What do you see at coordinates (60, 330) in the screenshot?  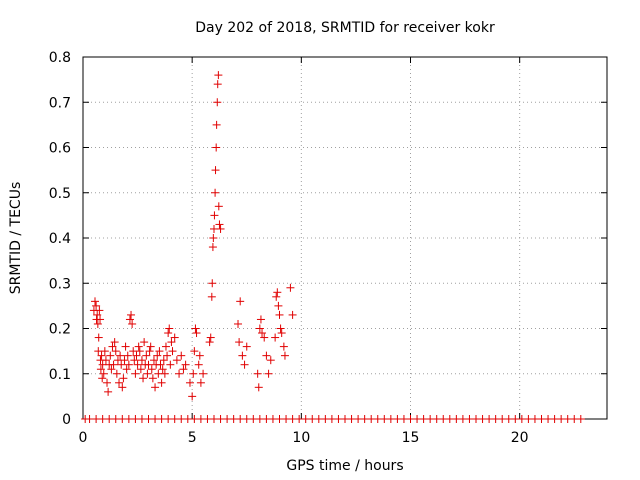 I see `y-tick-label: 0.2` at bounding box center [60, 330].